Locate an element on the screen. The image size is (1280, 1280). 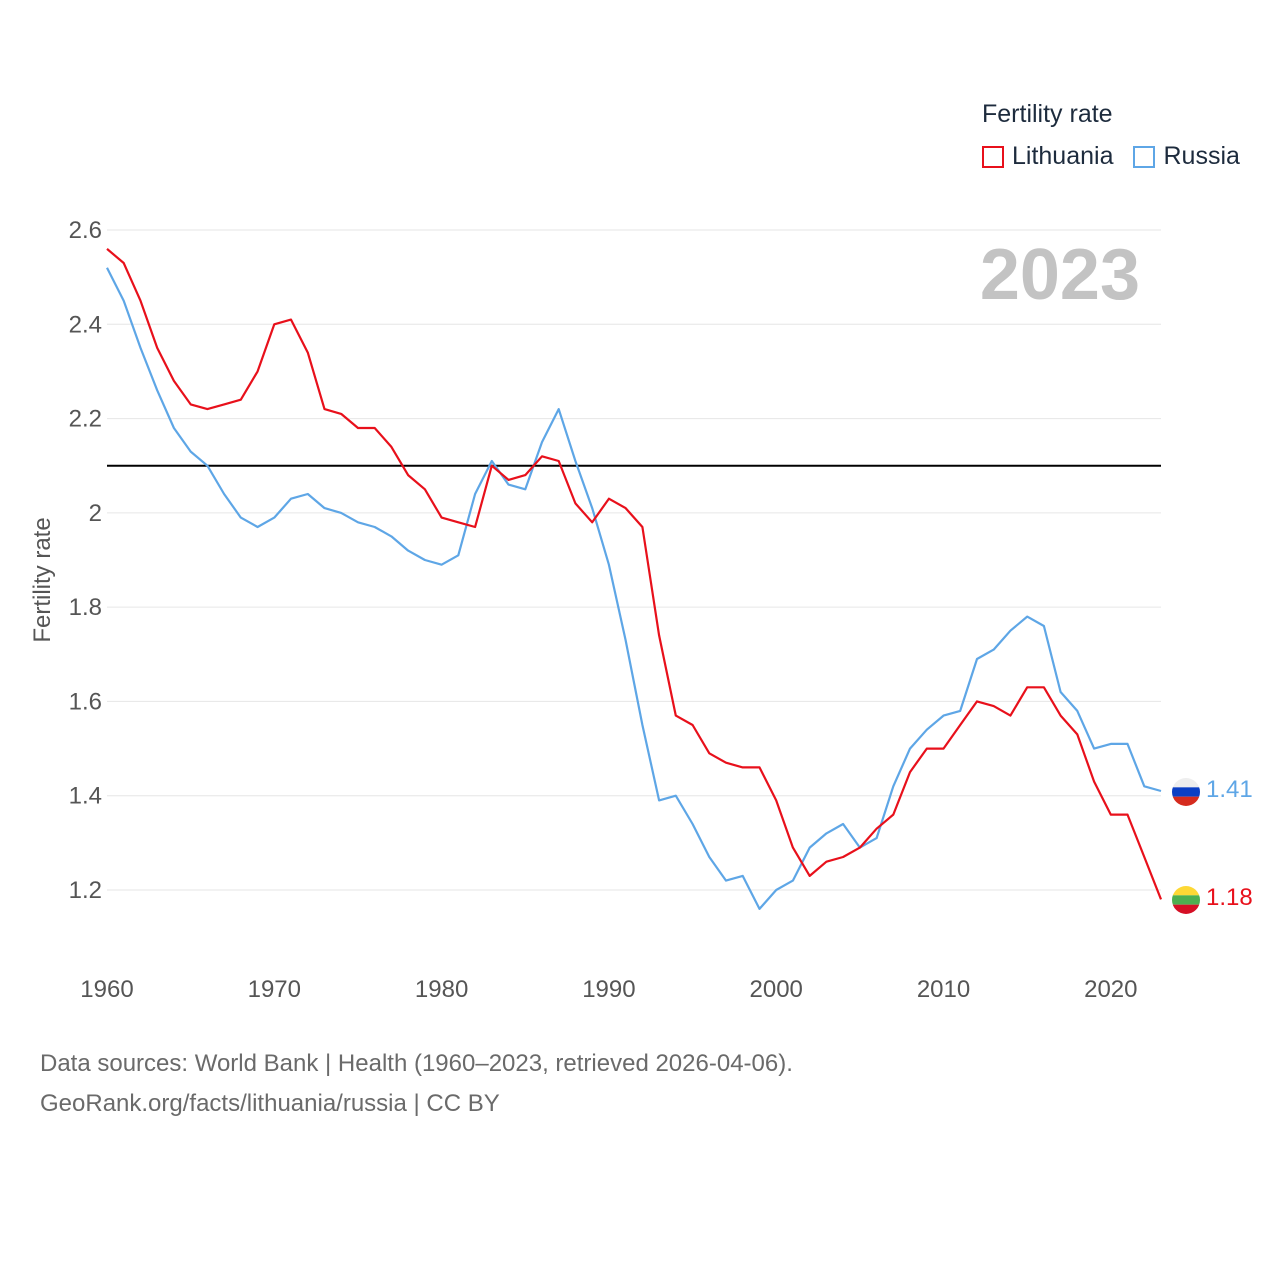
legend-label-lithuania: Lithuania is located at coordinates (1063, 156).